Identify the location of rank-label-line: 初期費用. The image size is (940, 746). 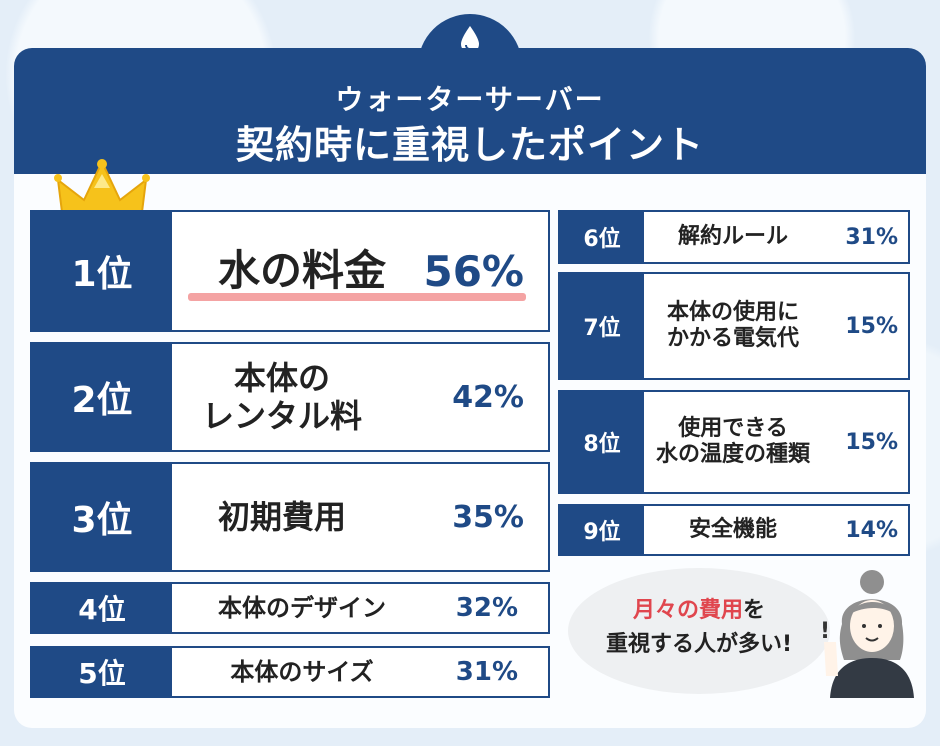
(281, 516).